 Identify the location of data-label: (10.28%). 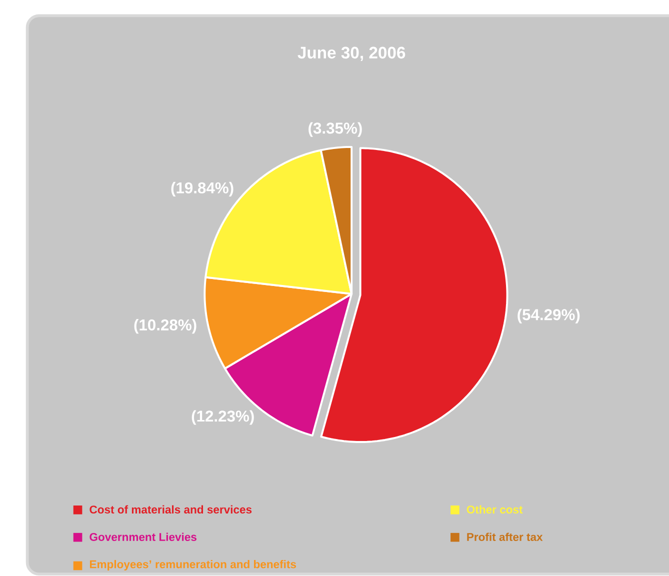
(165, 326).